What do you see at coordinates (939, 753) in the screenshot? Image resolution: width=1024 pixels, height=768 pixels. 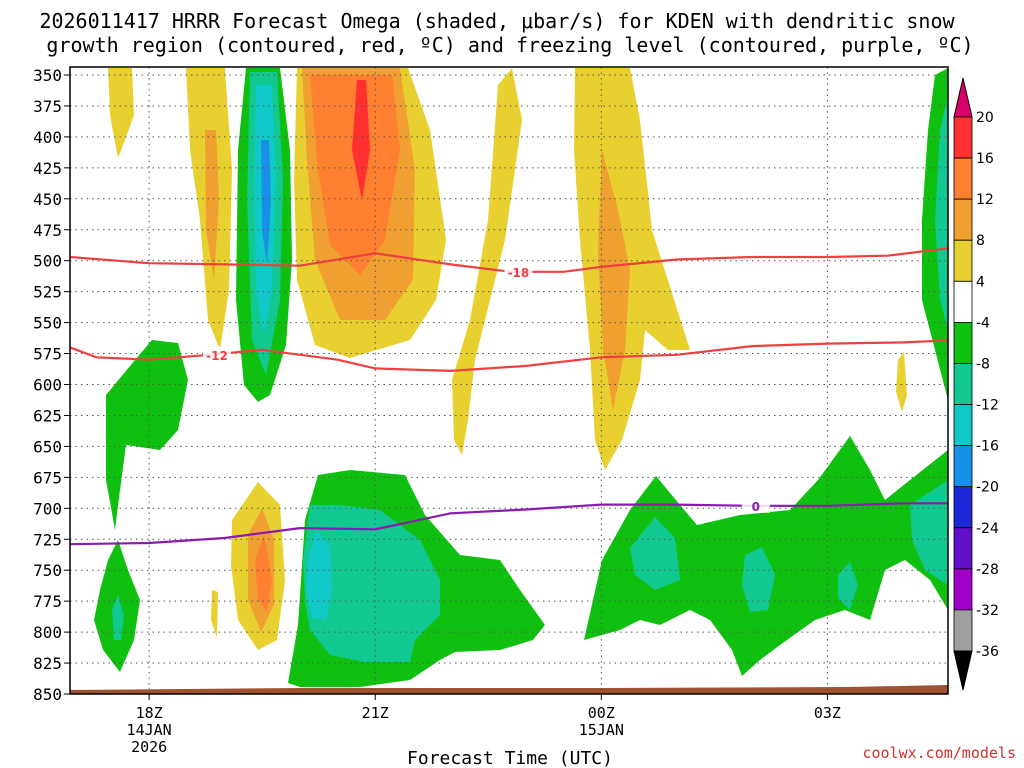 I see `credit-link: coolwx.com/models` at bounding box center [939, 753].